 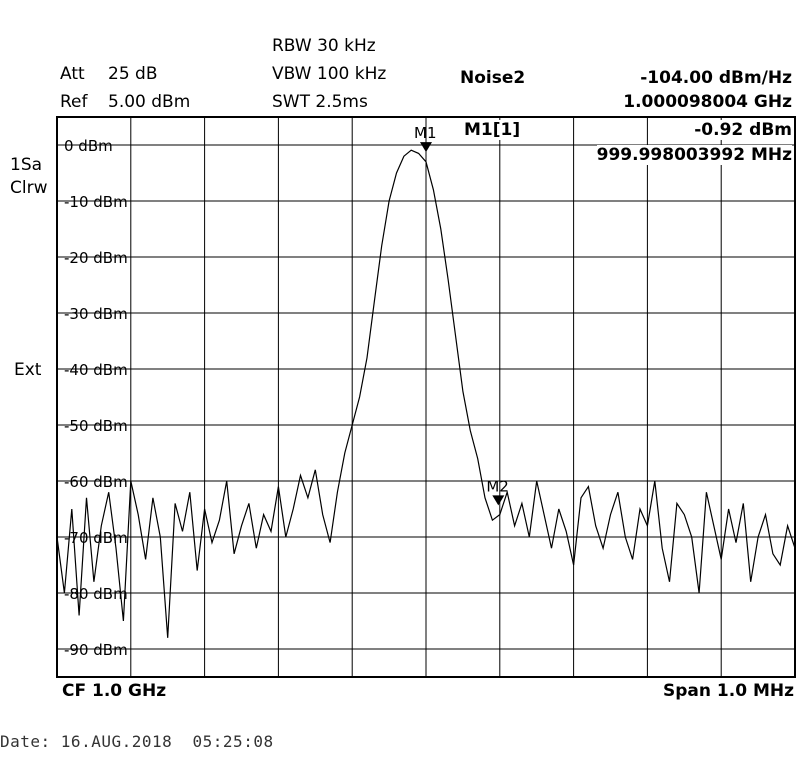 I want to click on noise-mode: Noise2, so click(x=493, y=78).